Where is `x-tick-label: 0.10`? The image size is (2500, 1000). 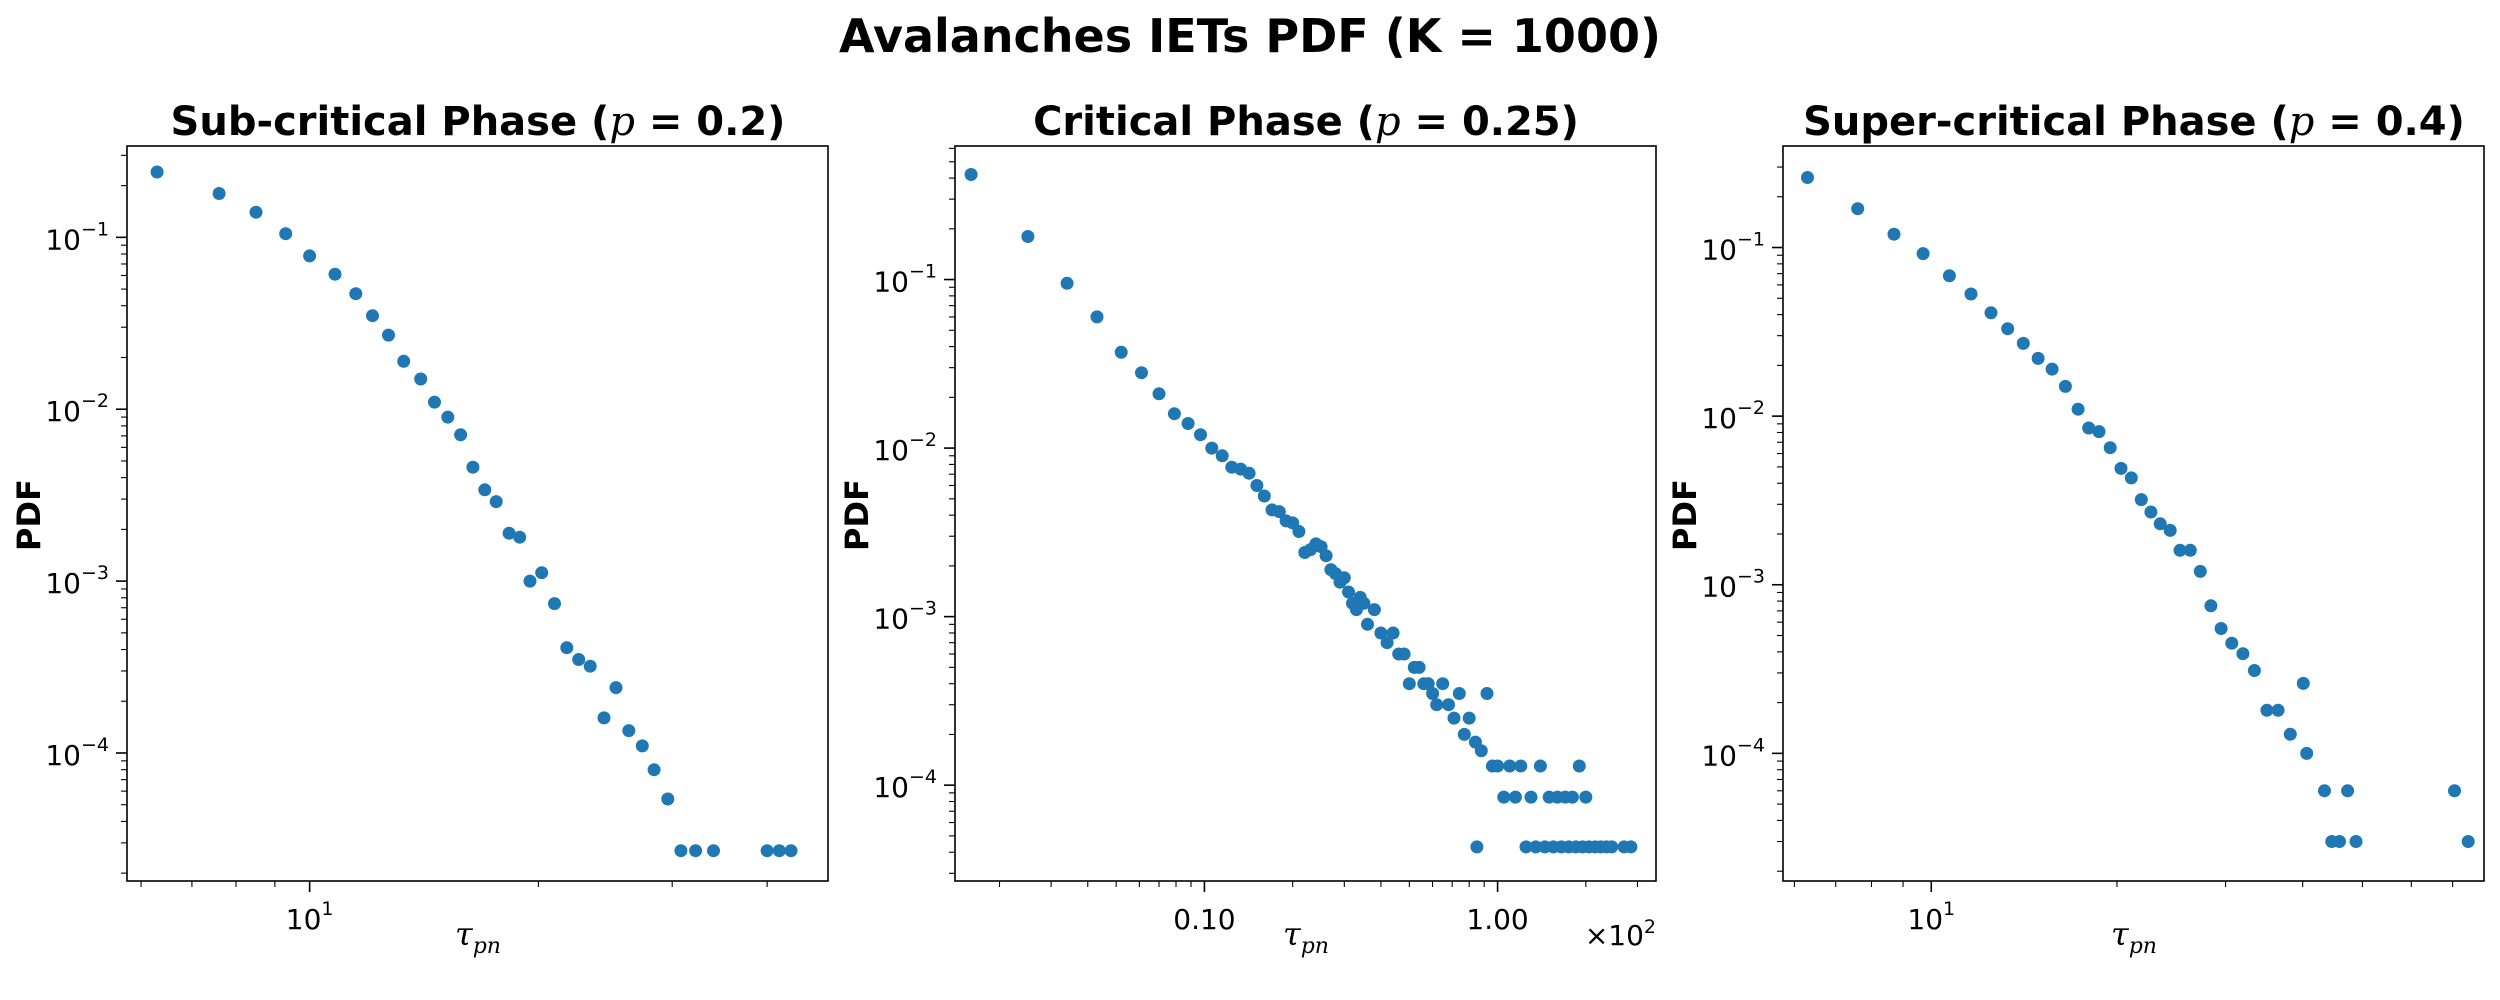 x-tick-label: 0.10 is located at coordinates (1204, 919).